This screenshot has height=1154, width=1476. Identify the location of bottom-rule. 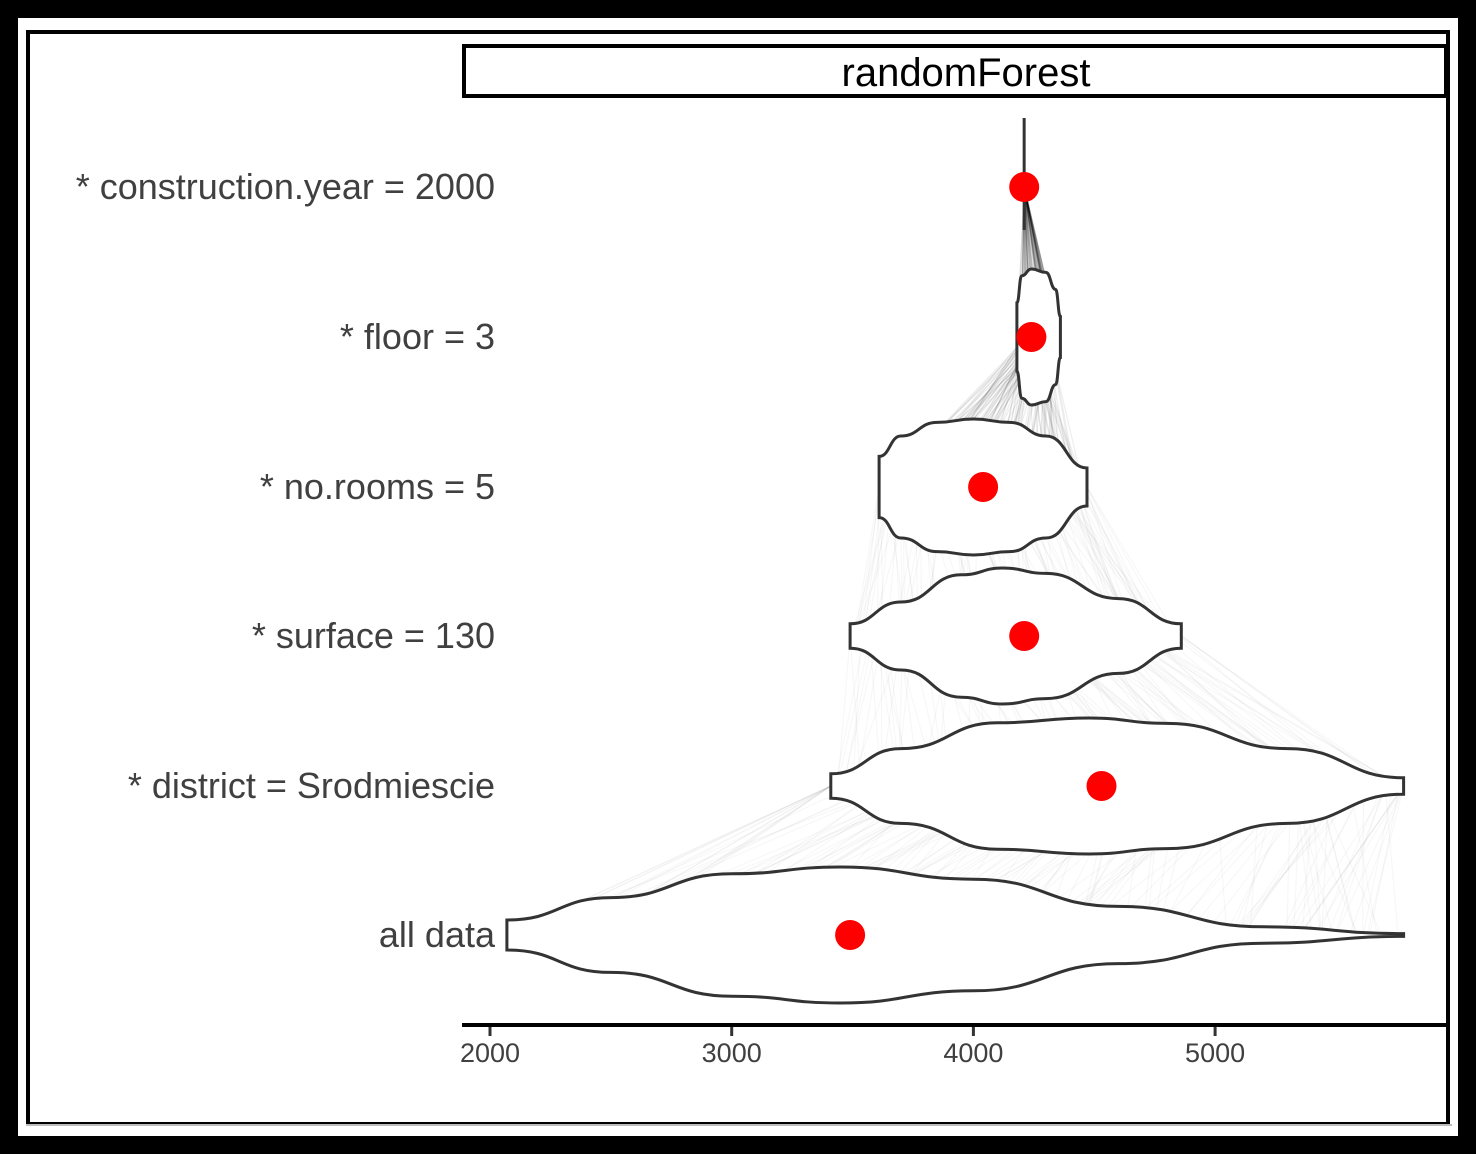
(739, 1125).